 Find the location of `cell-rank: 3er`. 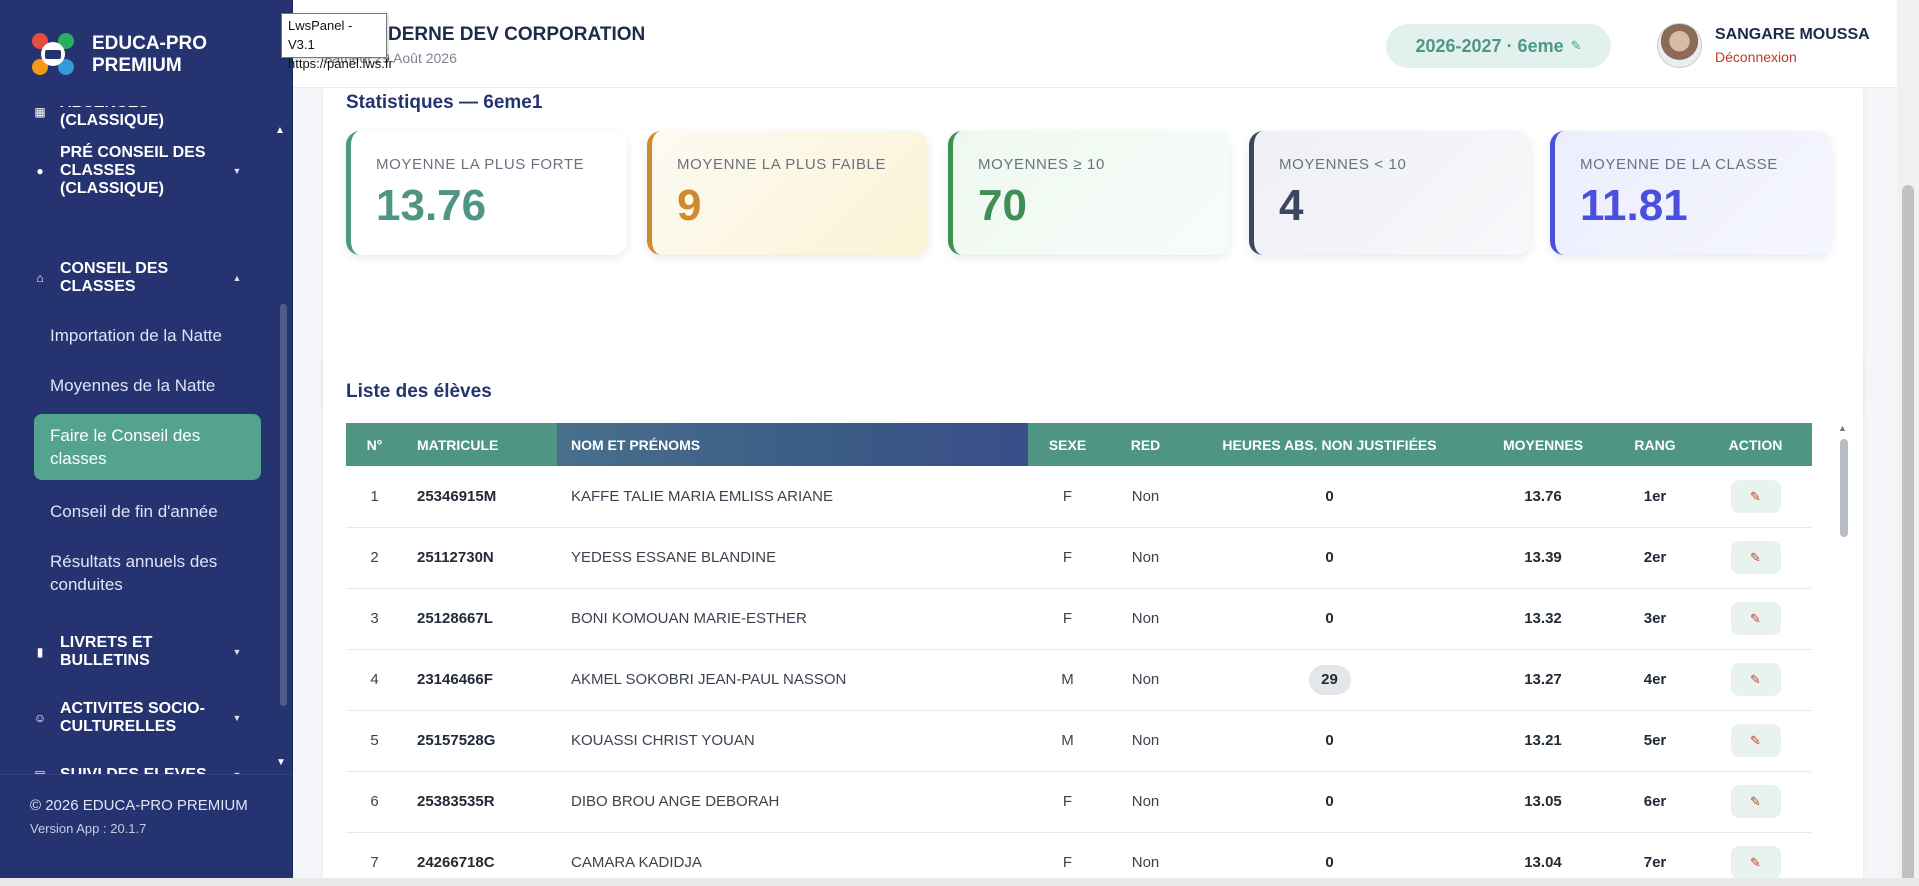

cell-rank: 3er is located at coordinates (1655, 619).